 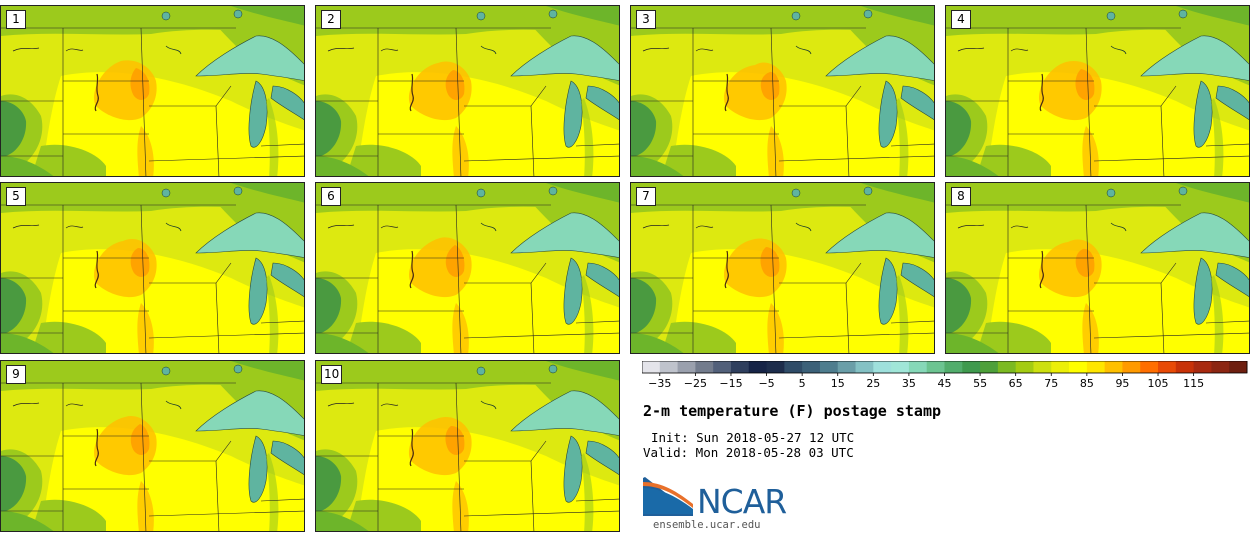 I want to click on member-panel-7: 7, so click(x=782, y=268).